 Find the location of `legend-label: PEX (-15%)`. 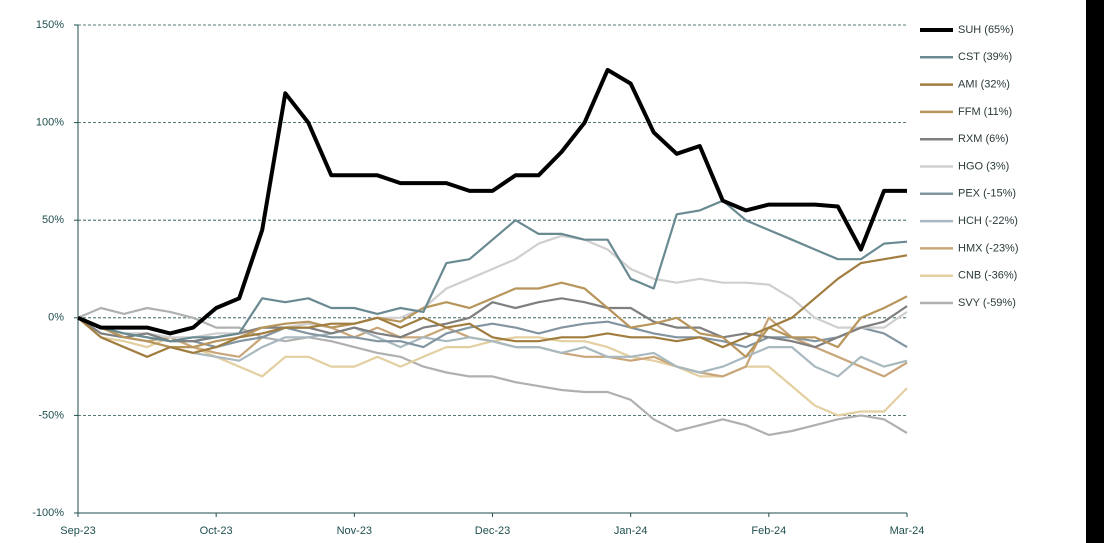

legend-label: PEX (-15%) is located at coordinates (987, 194).